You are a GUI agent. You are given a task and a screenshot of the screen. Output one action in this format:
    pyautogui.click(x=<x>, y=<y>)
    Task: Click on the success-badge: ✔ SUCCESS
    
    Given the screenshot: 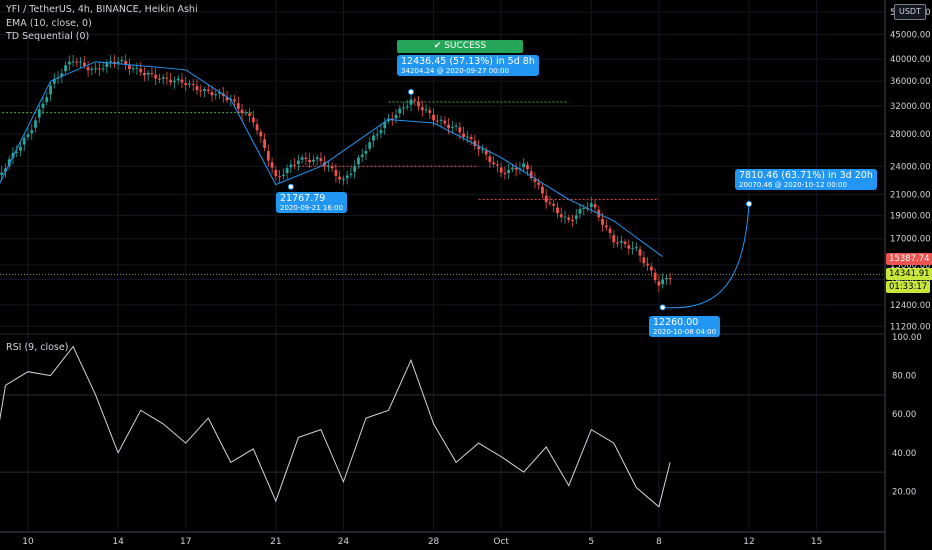 What is the action you would take?
    pyautogui.click(x=460, y=46)
    